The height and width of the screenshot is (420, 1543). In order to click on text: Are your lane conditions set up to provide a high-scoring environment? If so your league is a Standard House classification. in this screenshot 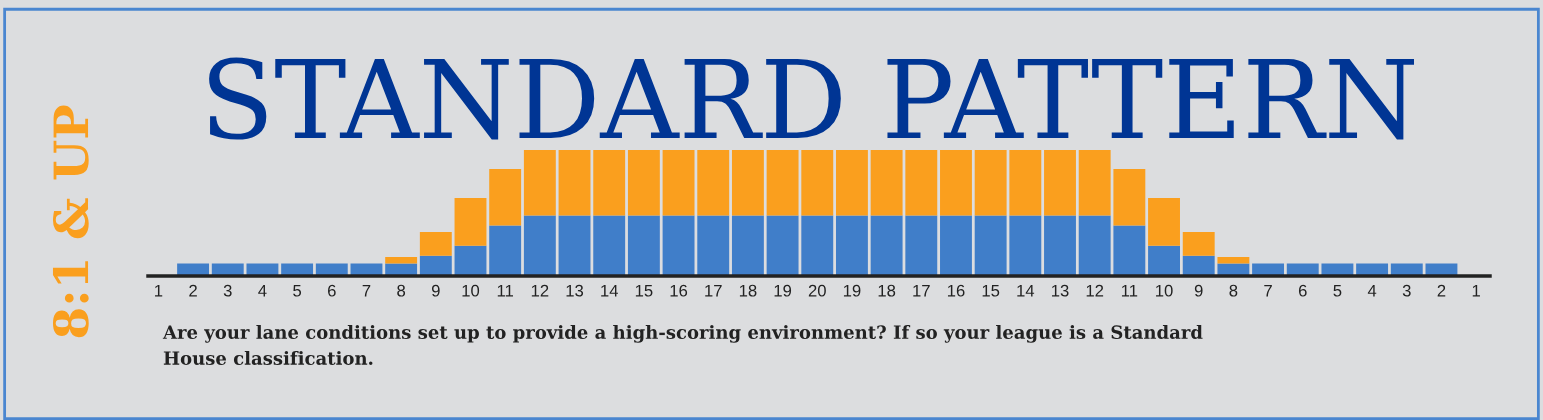, I will do `click(682, 345)`.